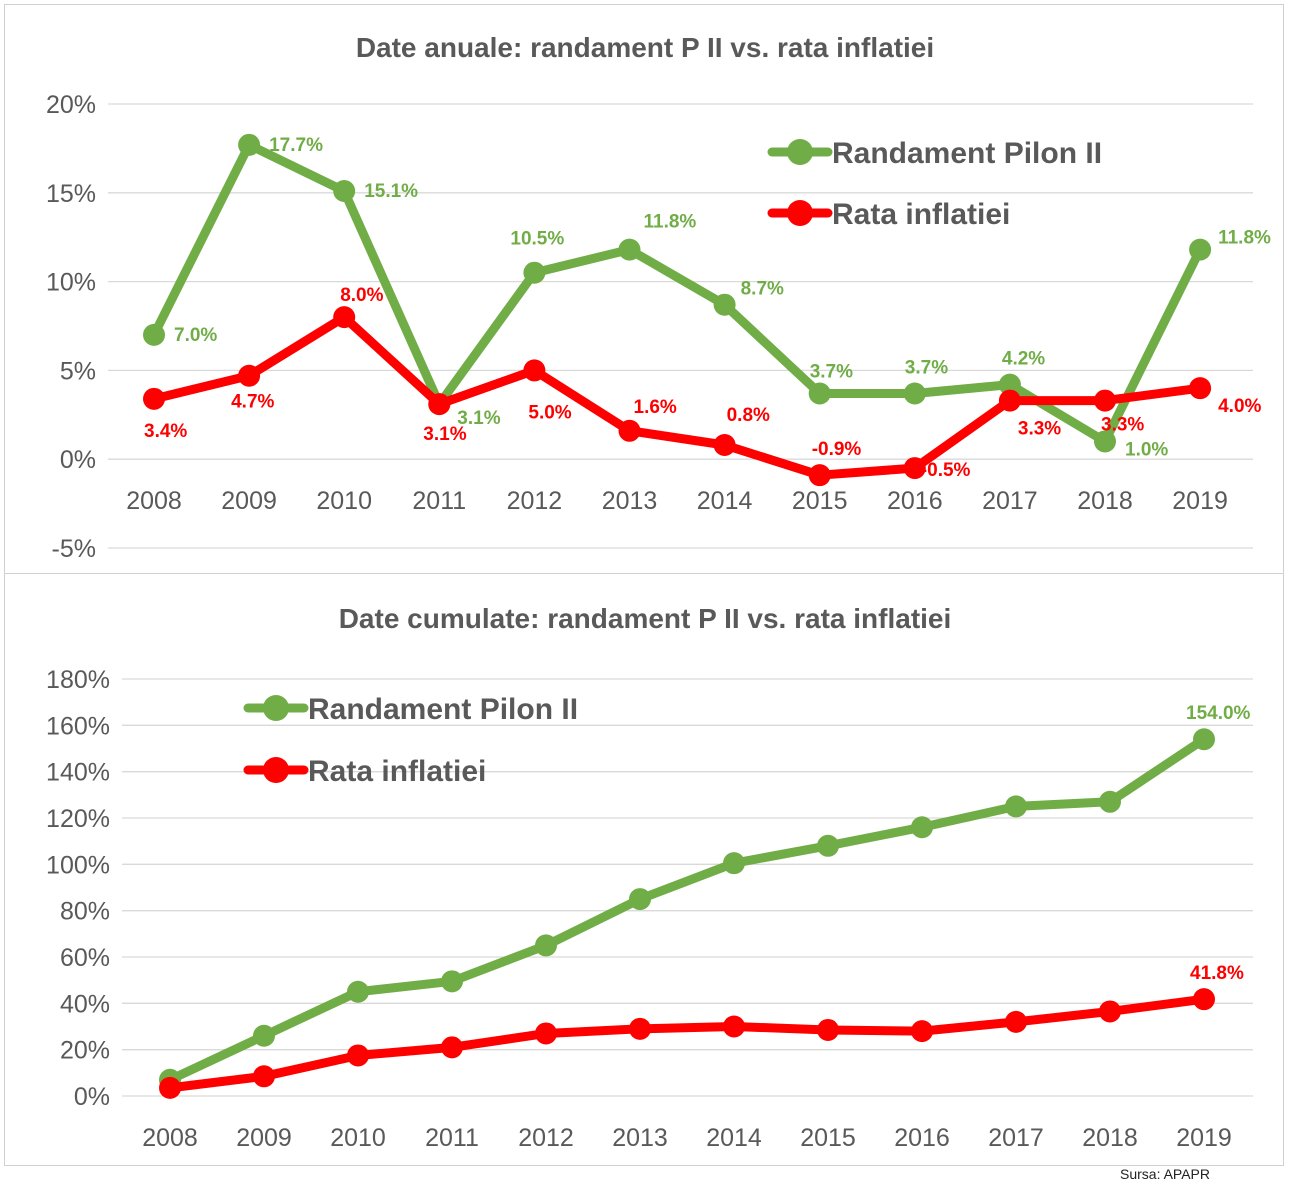  Describe the element at coordinates (535, 501) in the screenshot. I see `x-tick-label: 2012` at that location.